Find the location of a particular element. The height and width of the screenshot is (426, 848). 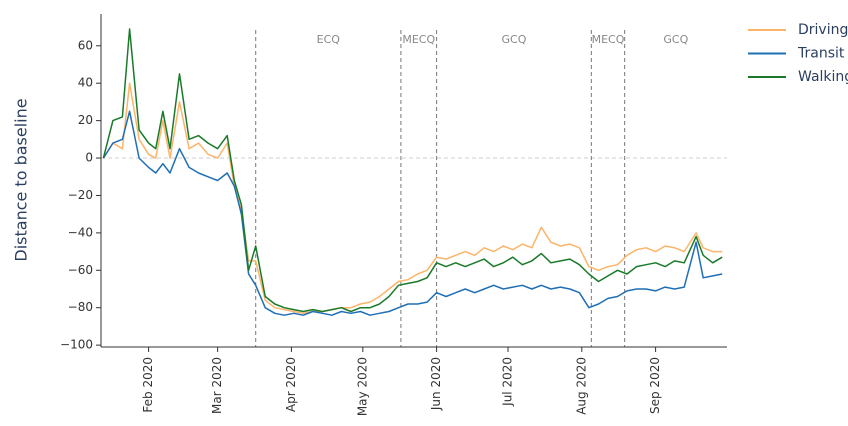

y-tick-label: −40 is located at coordinates (80, 232).